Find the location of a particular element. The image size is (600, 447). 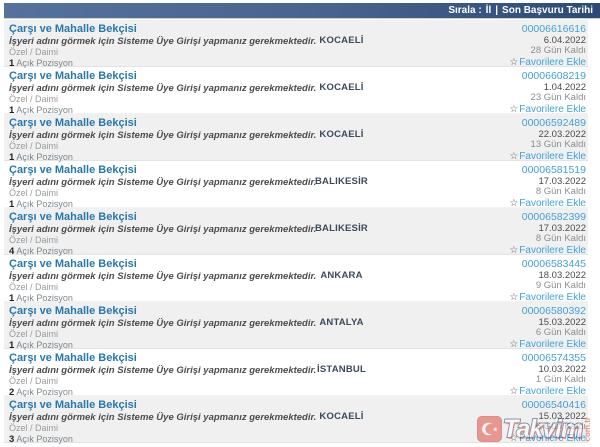

open-positions-count: 4 is located at coordinates (12, 251).